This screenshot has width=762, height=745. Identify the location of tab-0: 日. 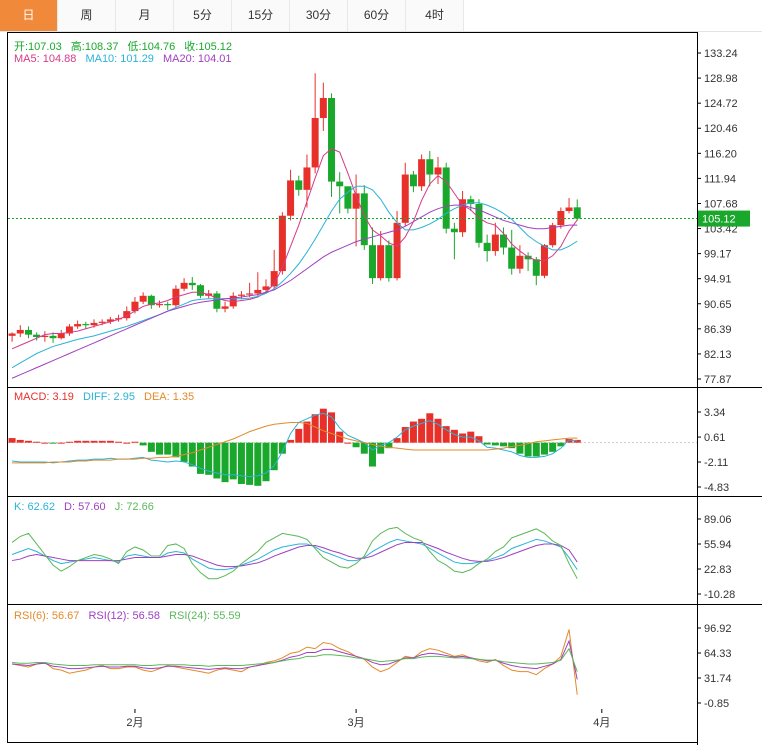
(29, 15).